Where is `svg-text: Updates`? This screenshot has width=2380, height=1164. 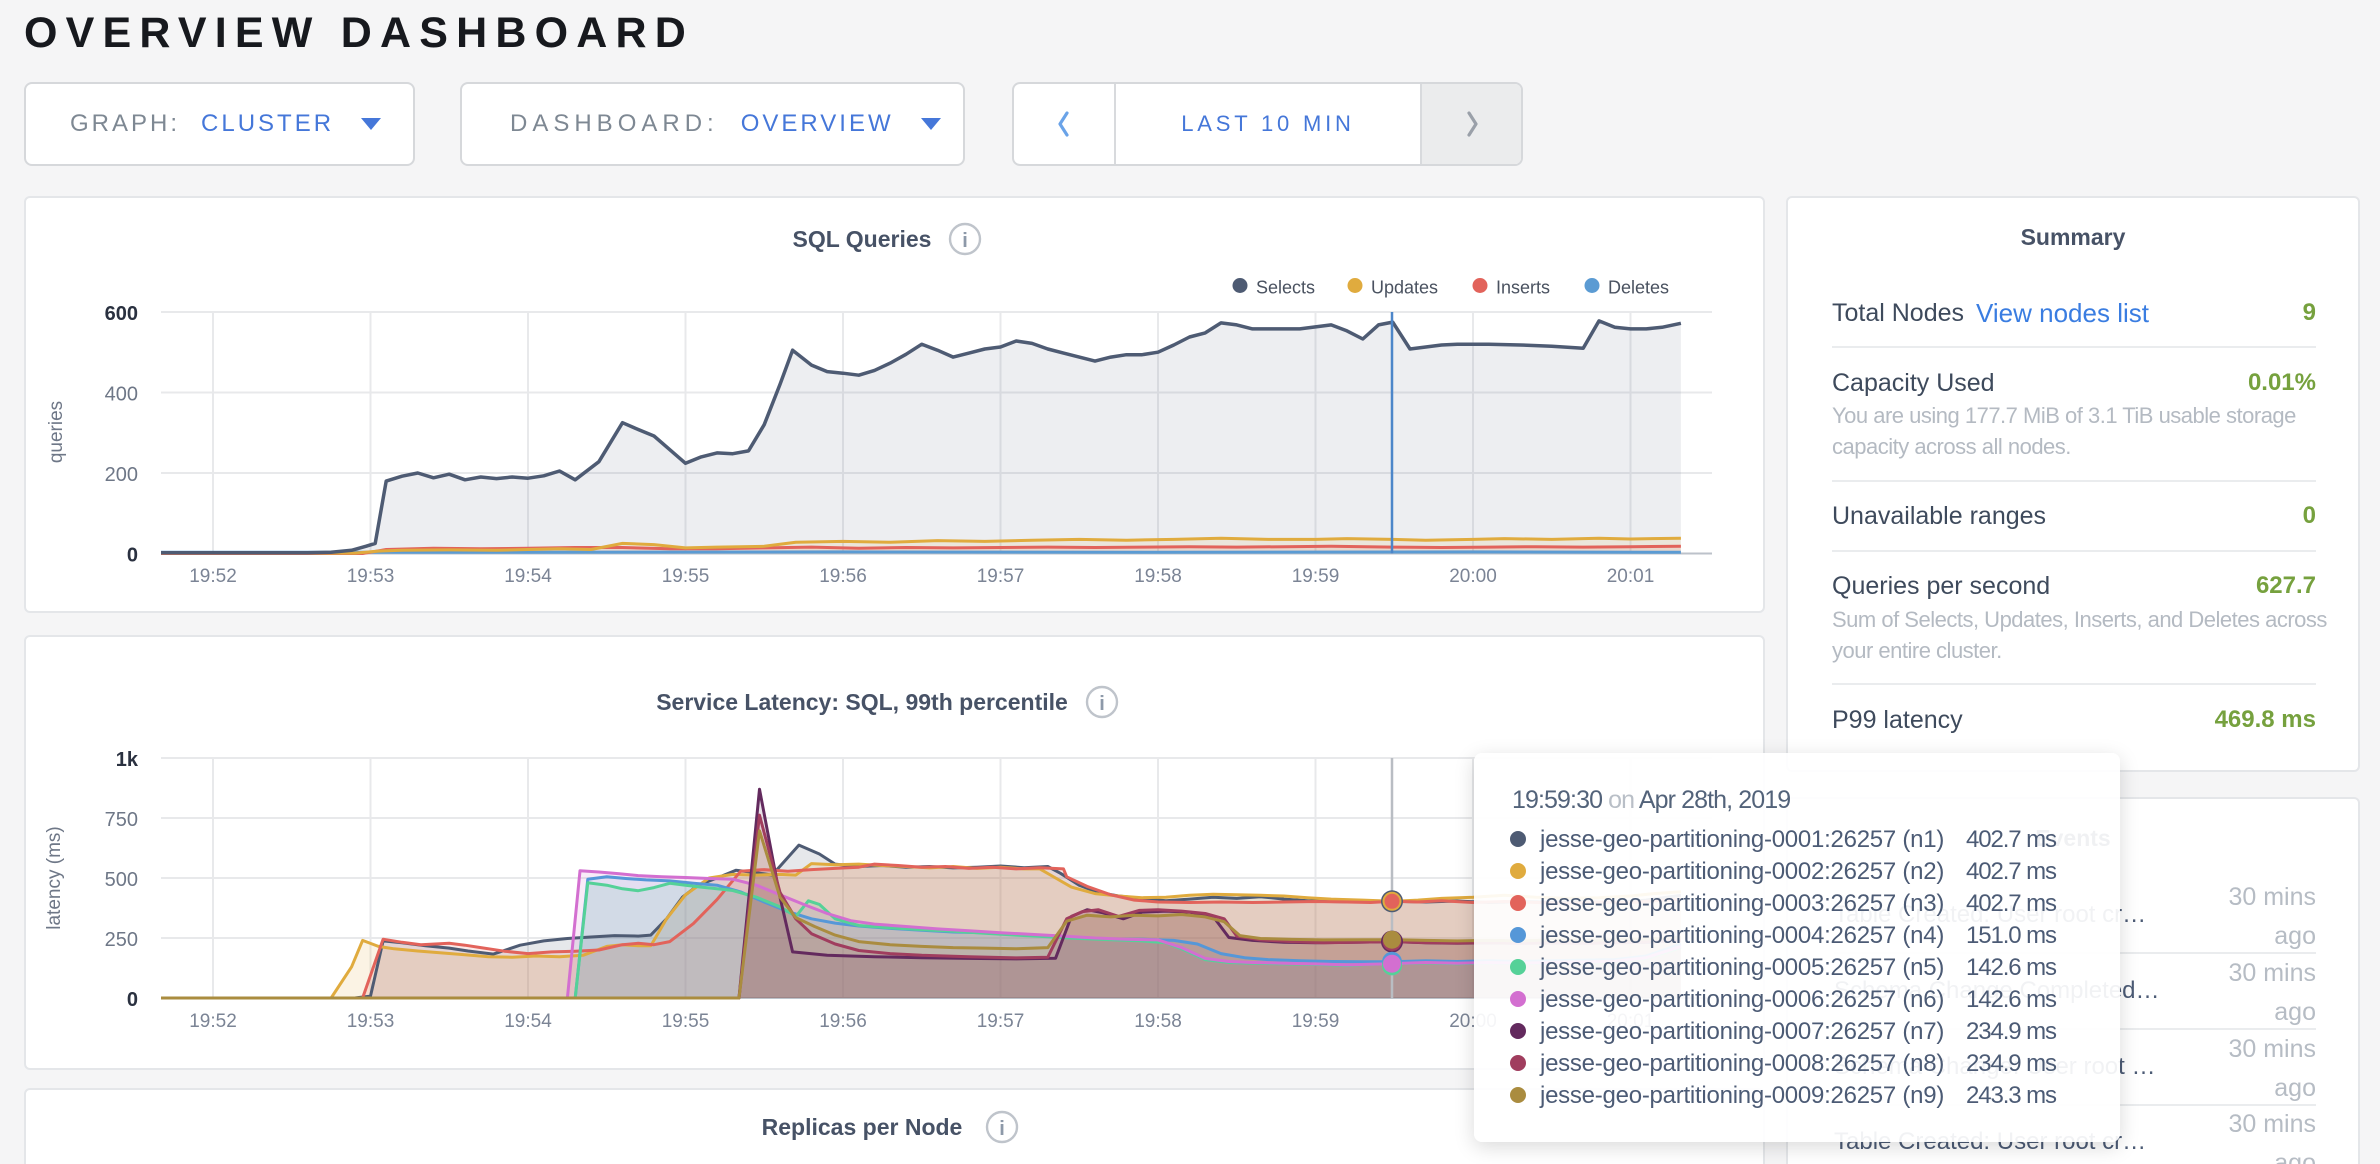
svg-text: Updates is located at coordinates (1404, 288).